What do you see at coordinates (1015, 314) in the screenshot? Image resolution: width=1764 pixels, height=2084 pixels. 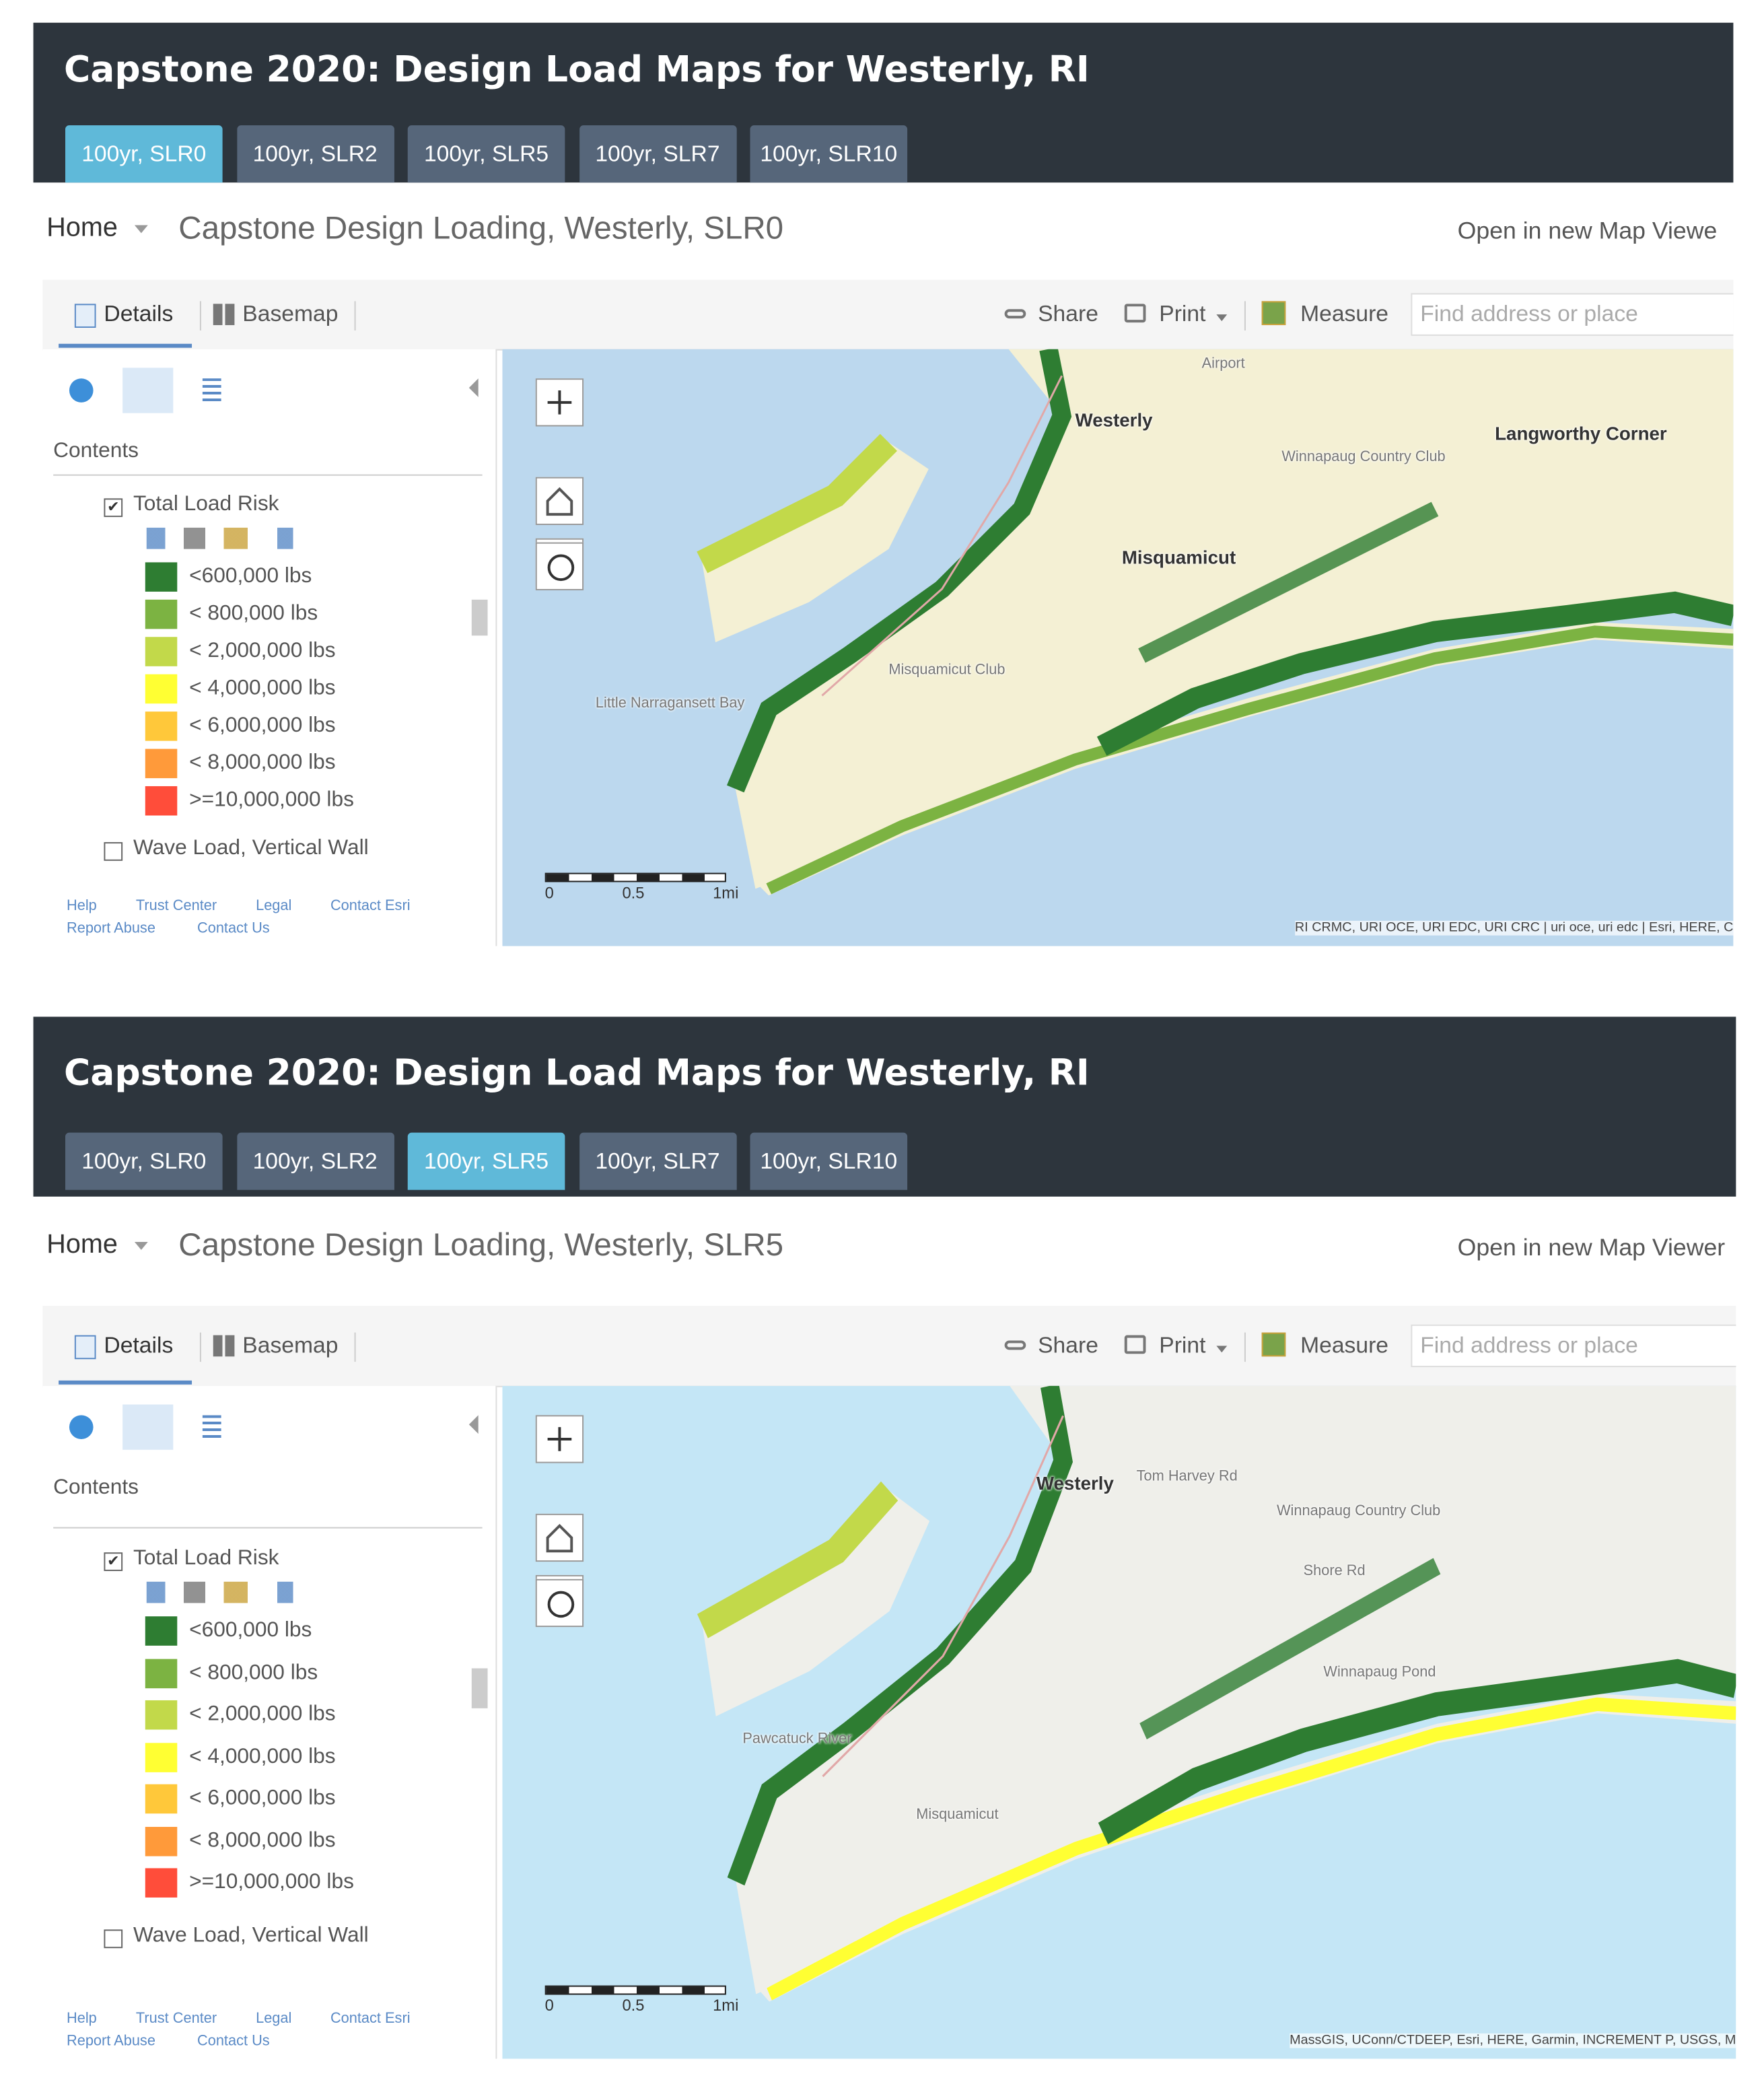 I see `share-icon` at bounding box center [1015, 314].